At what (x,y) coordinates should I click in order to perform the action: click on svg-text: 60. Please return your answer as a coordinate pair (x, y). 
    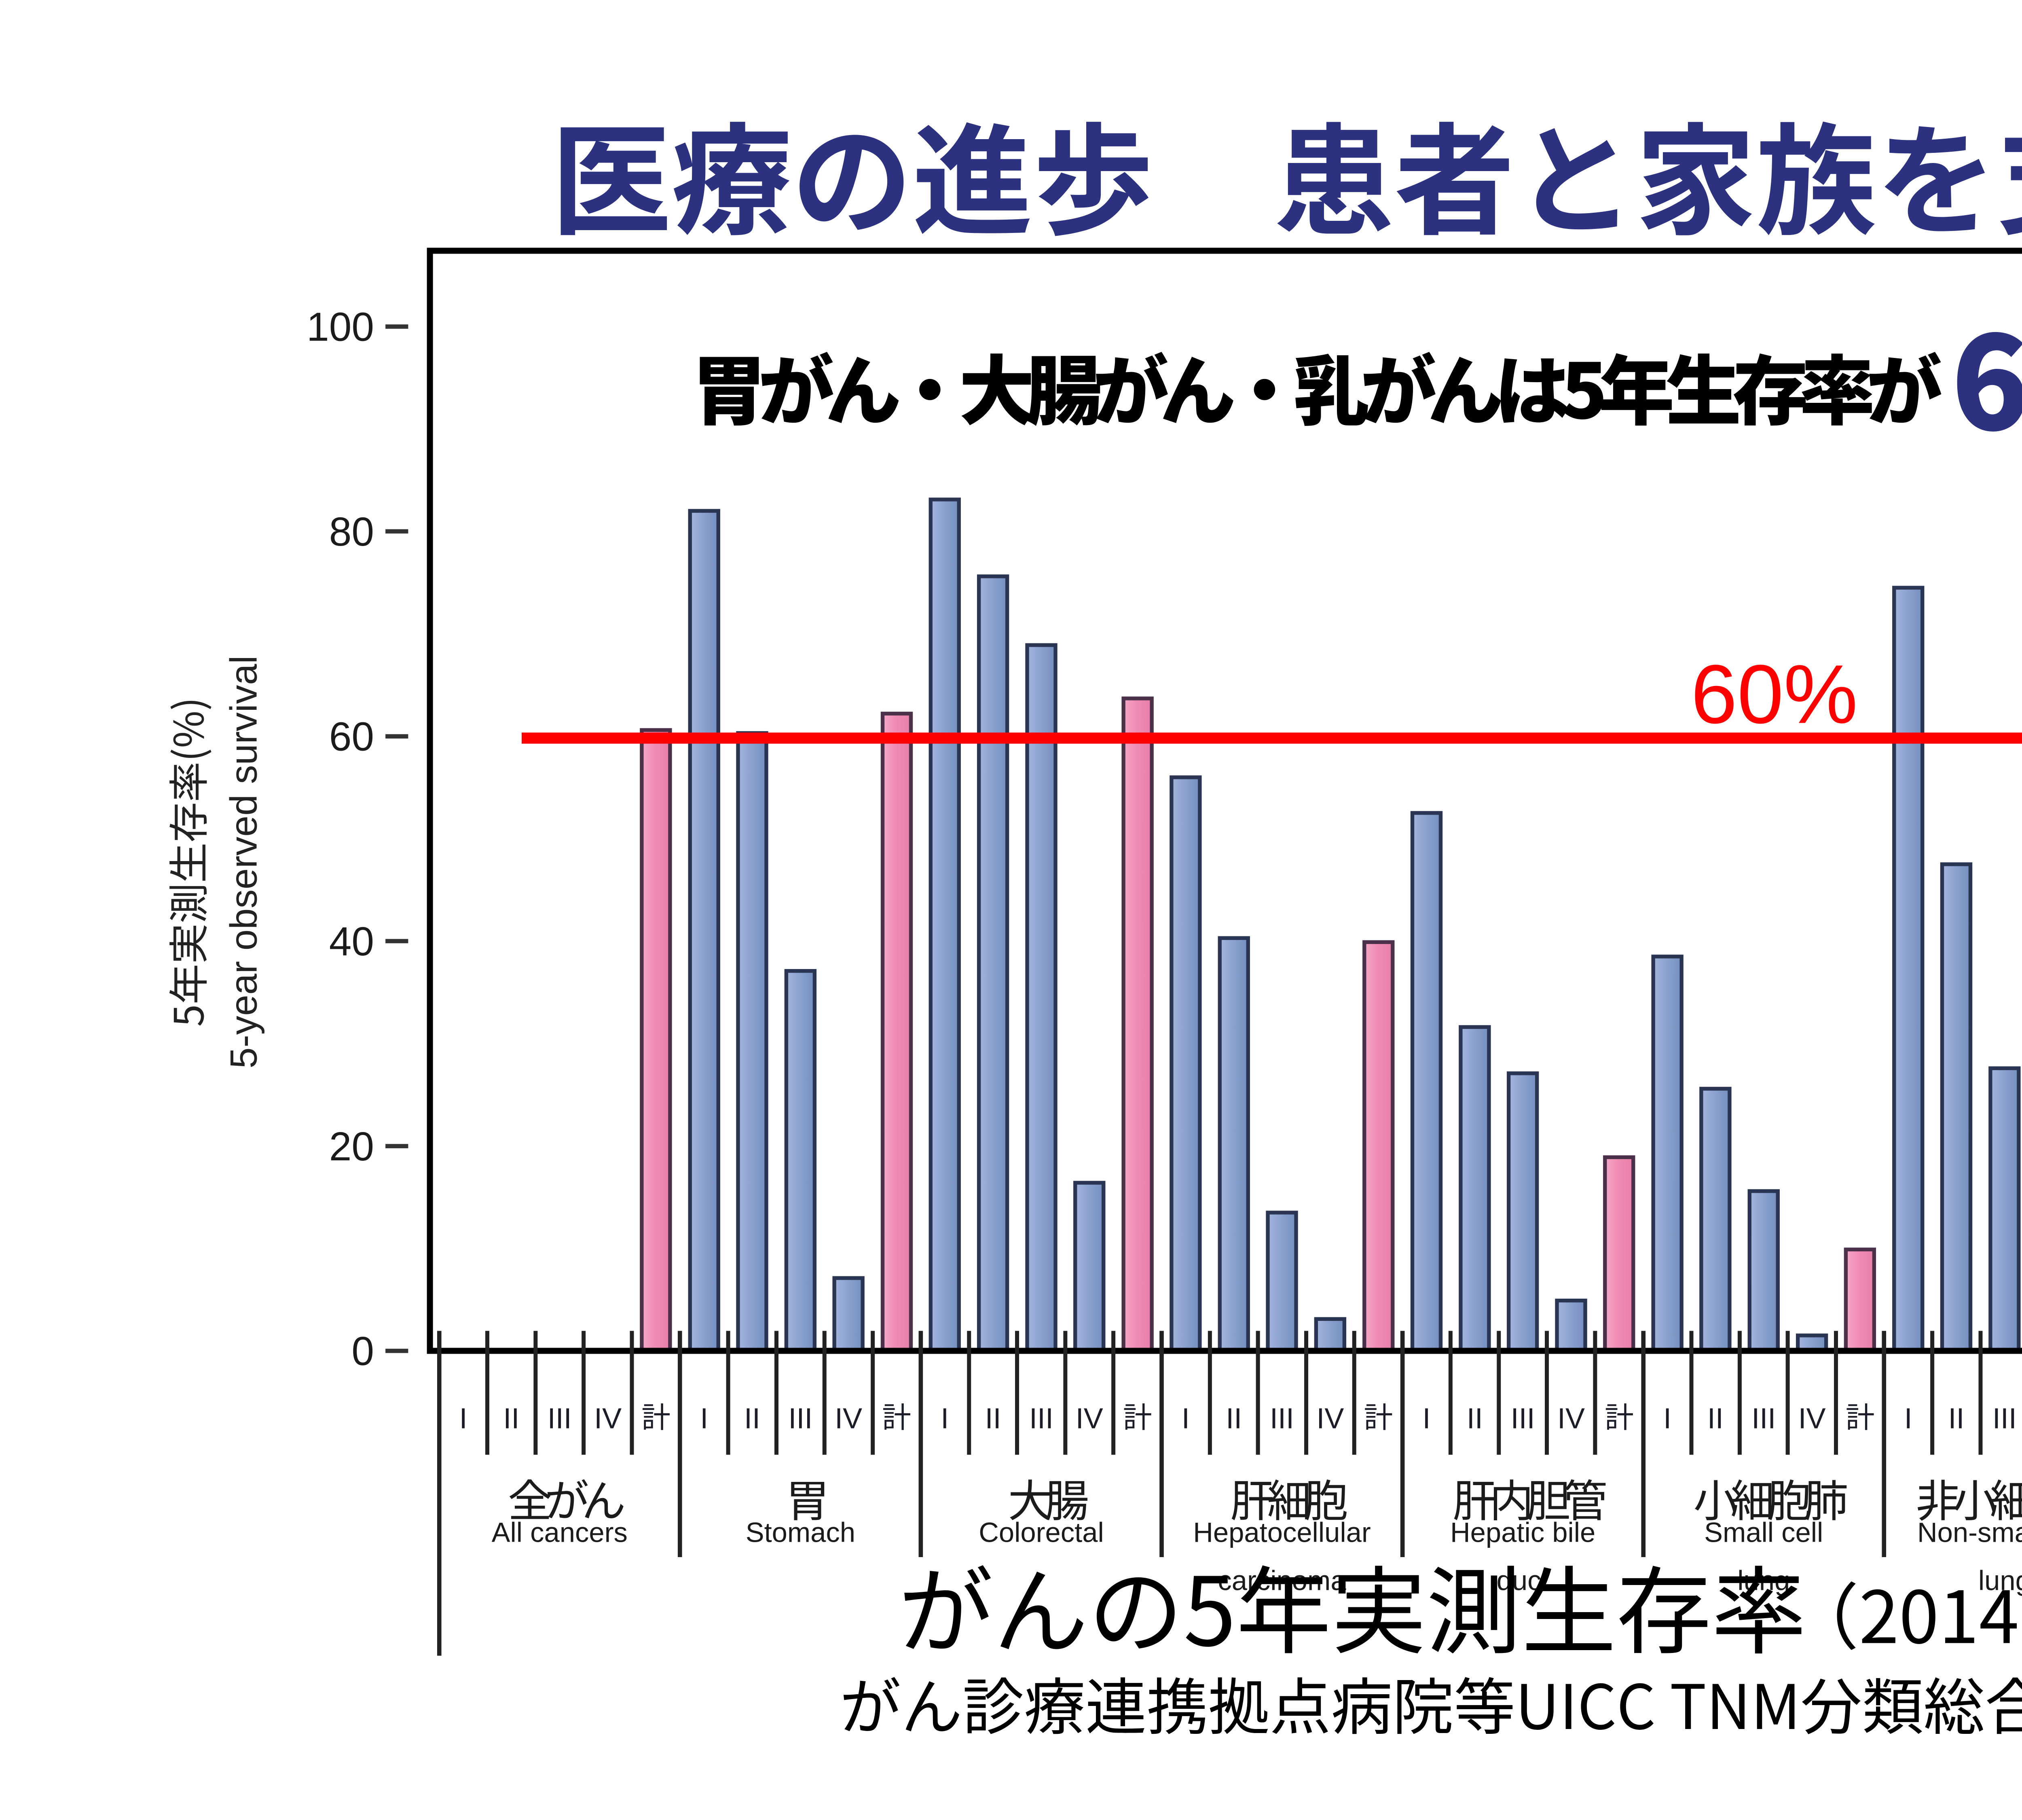
    Looking at the image, I should click on (351, 737).